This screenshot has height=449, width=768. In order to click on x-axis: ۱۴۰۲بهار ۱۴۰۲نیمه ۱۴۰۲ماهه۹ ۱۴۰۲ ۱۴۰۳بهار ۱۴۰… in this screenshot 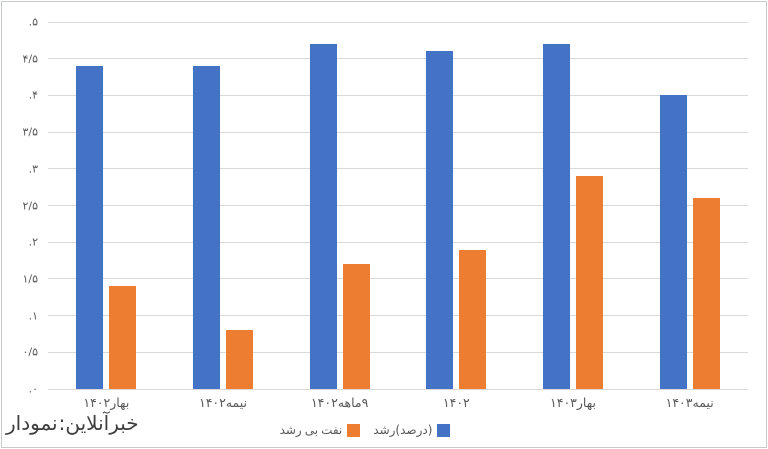, I will do `click(398, 406)`.